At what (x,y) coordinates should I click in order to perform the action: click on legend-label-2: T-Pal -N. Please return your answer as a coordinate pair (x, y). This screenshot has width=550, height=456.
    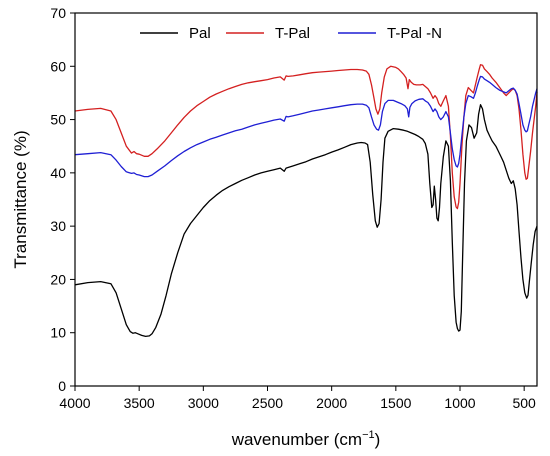
    Looking at the image, I should click on (414, 33).